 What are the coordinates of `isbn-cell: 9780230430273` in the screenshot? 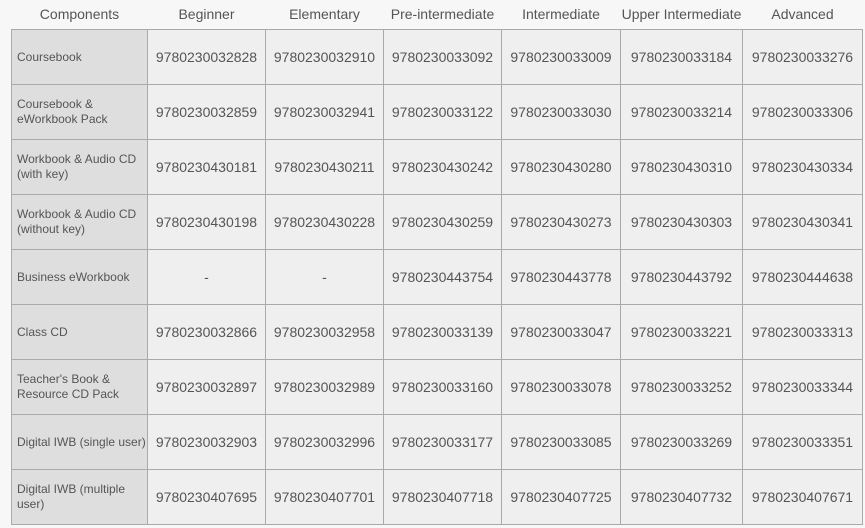 It's located at (561, 222).